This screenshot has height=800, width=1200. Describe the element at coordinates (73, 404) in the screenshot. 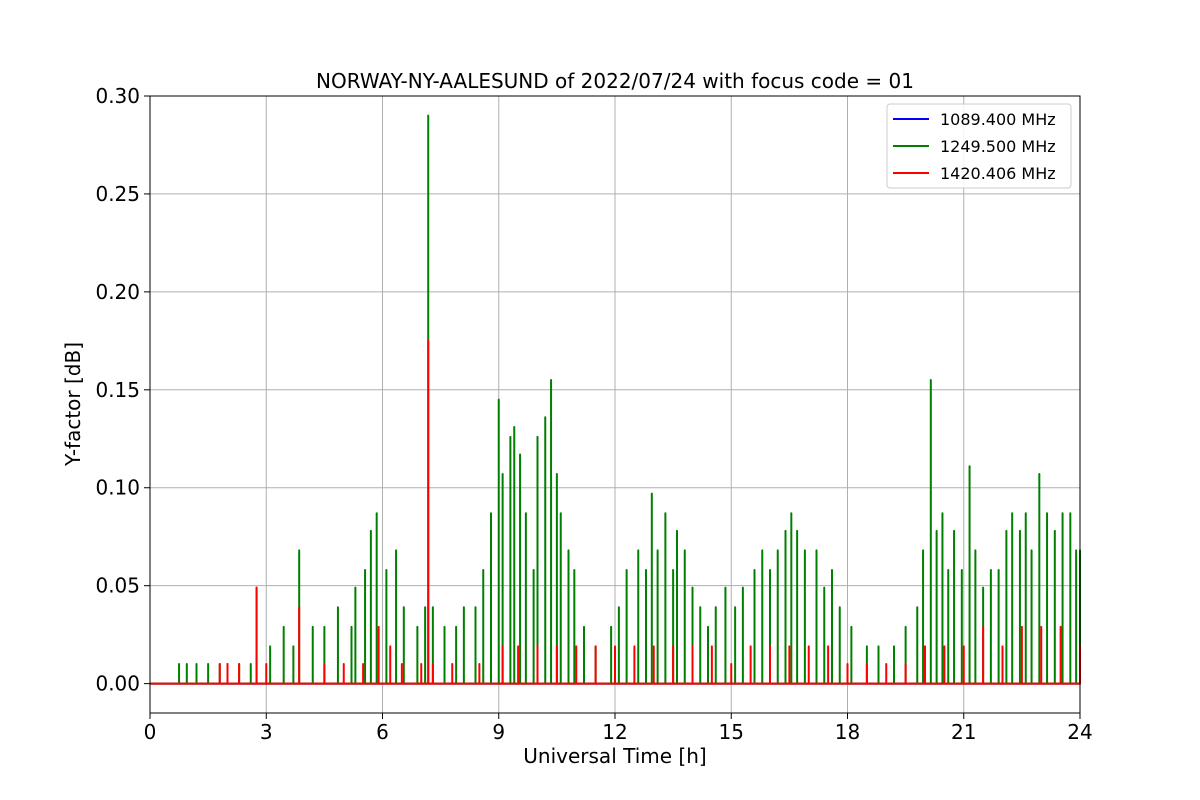

I see `y-axis-label: Y-factor [dB]` at that location.